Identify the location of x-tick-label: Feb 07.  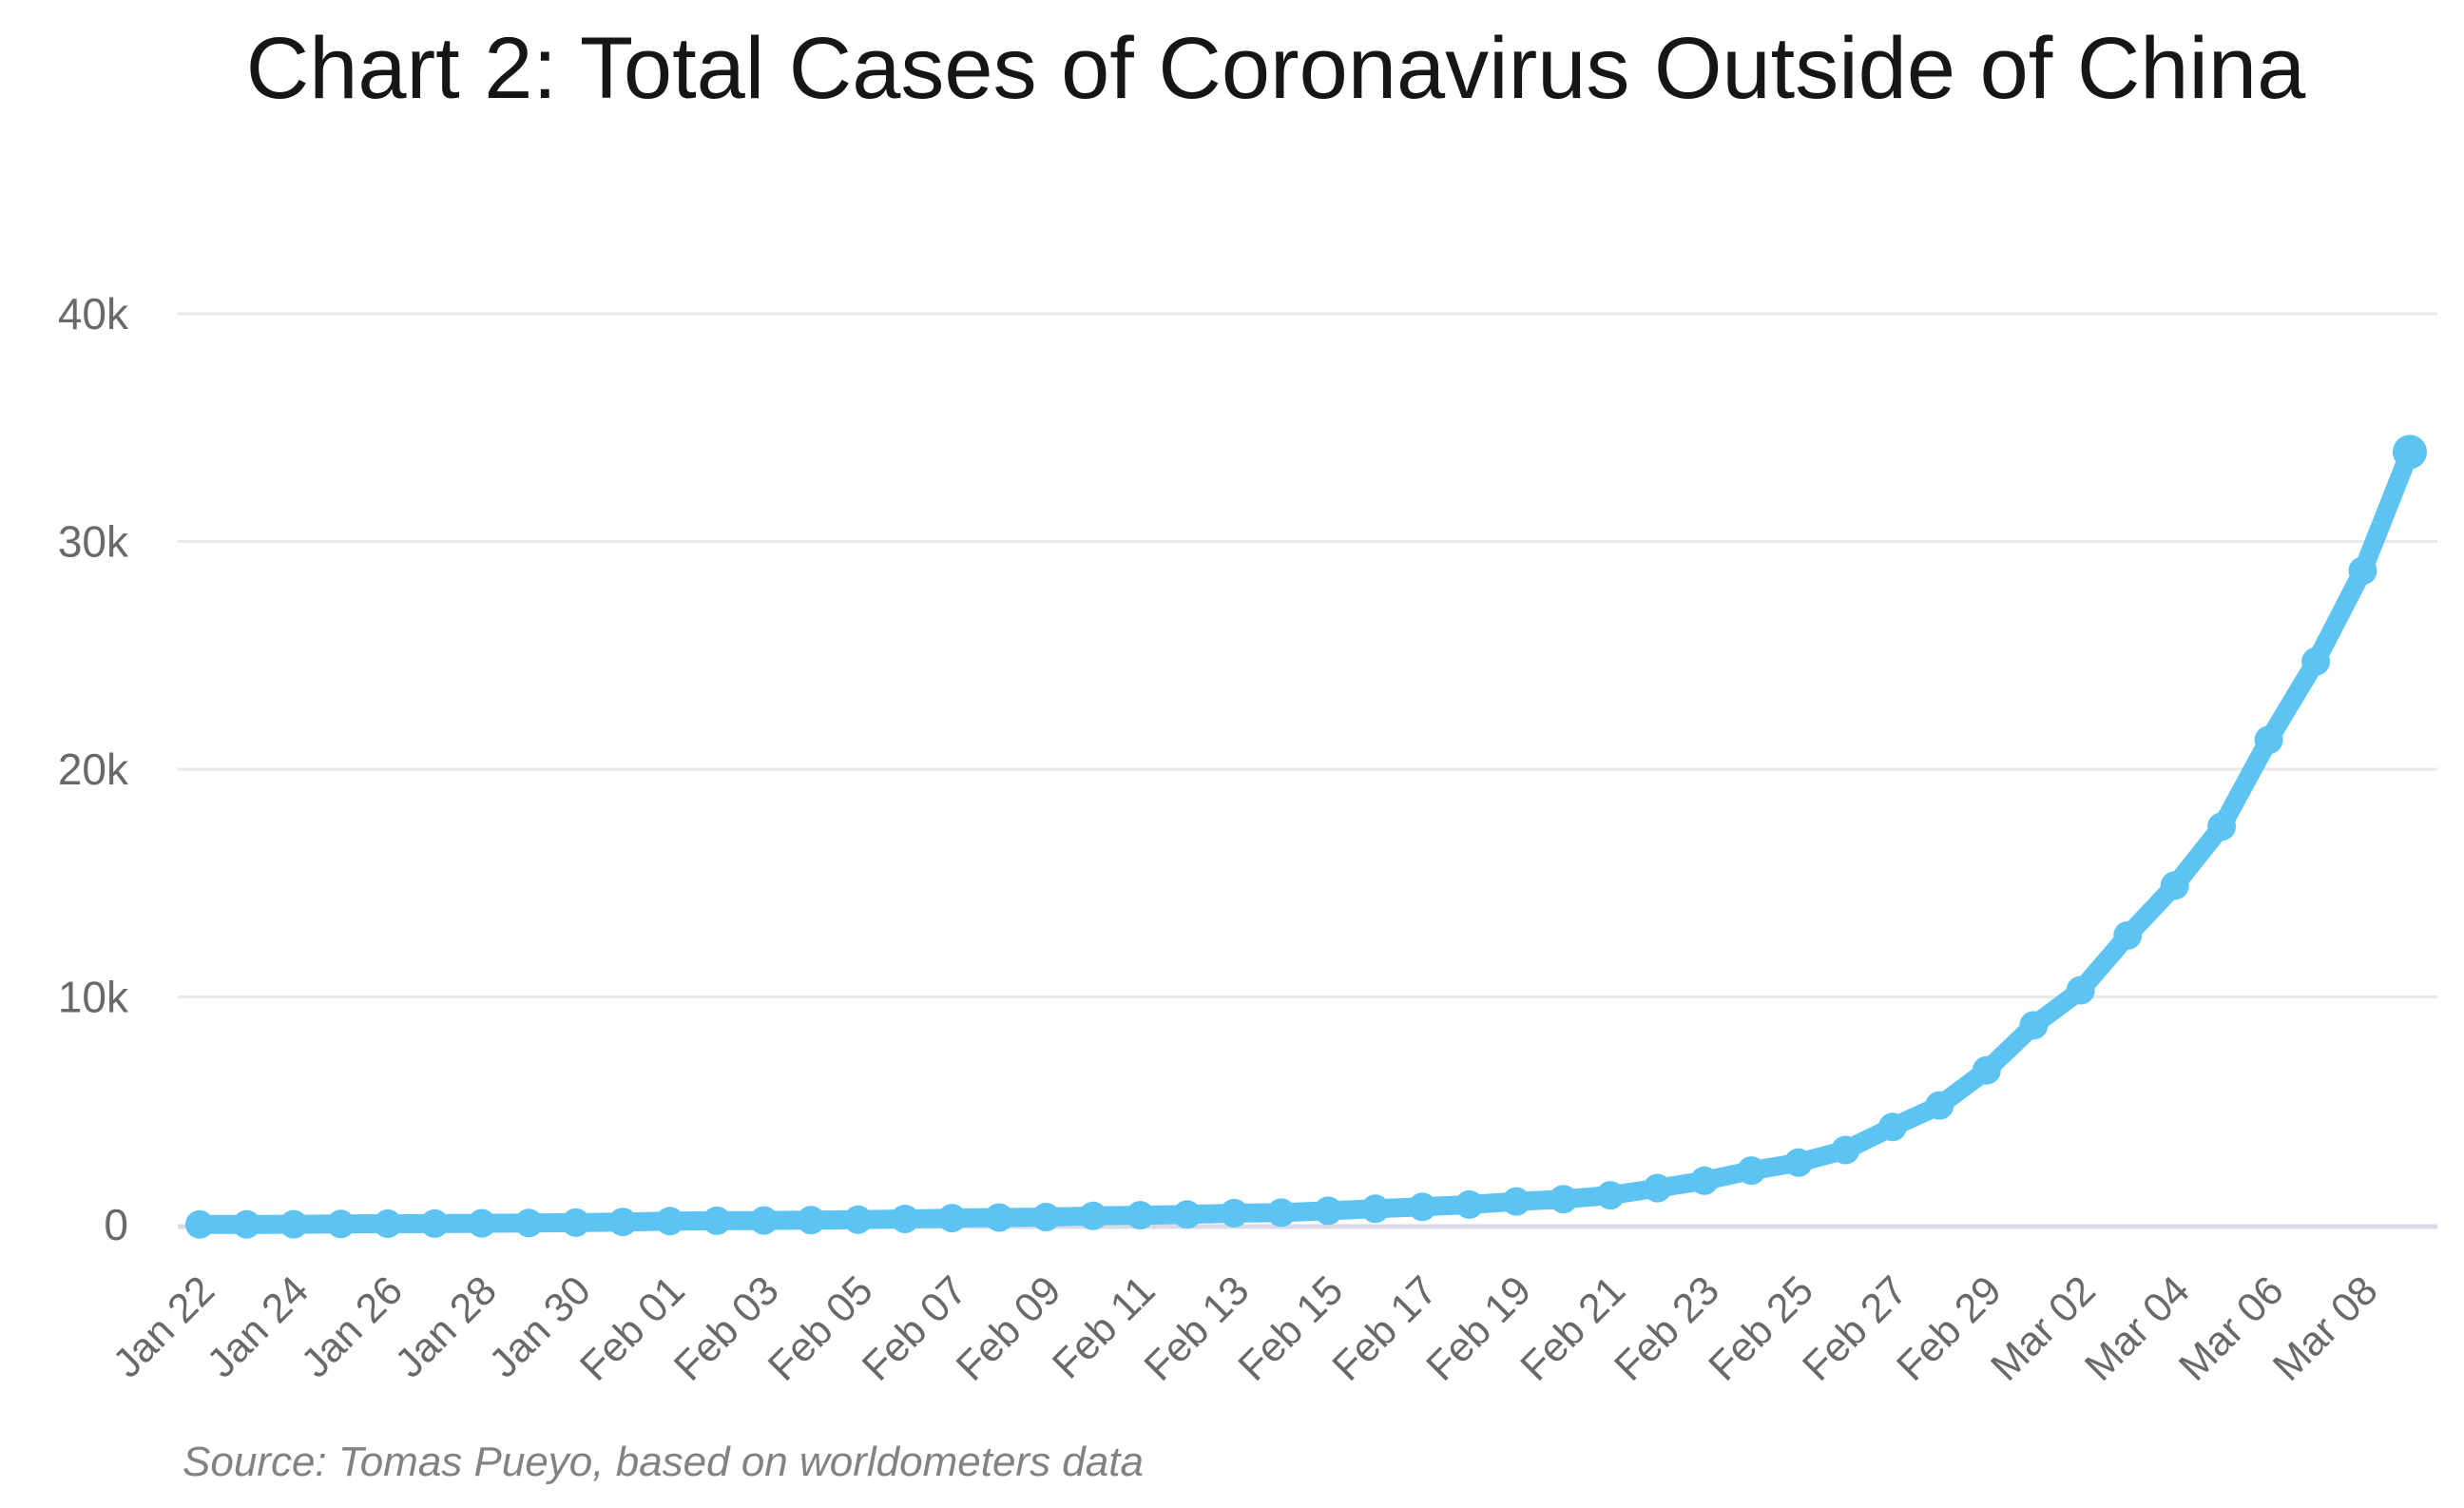
(915, 1328).